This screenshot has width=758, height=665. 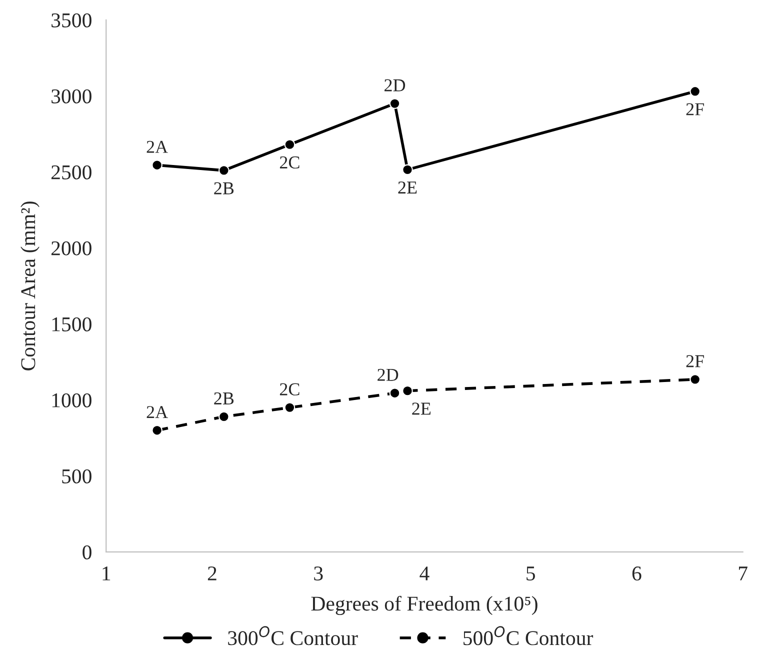 I want to click on y-tick-label: 2000, so click(x=71, y=248).